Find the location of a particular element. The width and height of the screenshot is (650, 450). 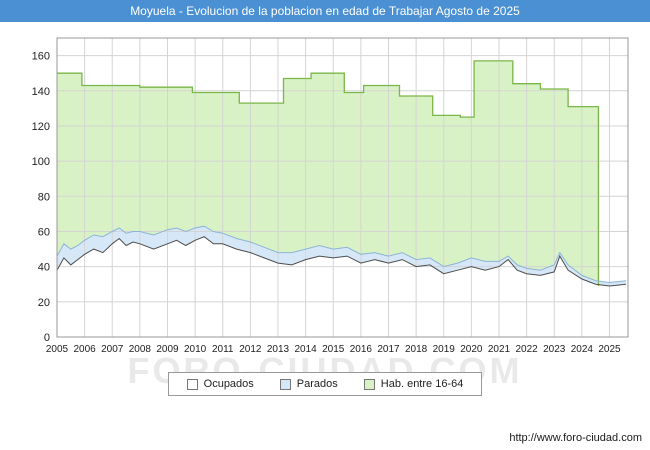

svg-text: 2025 is located at coordinates (609, 349).